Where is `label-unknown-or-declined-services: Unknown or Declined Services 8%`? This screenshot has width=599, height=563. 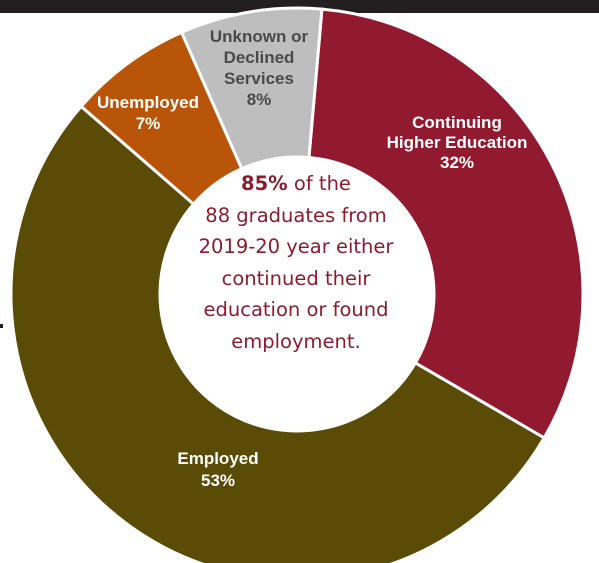
label-unknown-or-declined-services: Unknown or Declined Services 8% is located at coordinates (259, 68).